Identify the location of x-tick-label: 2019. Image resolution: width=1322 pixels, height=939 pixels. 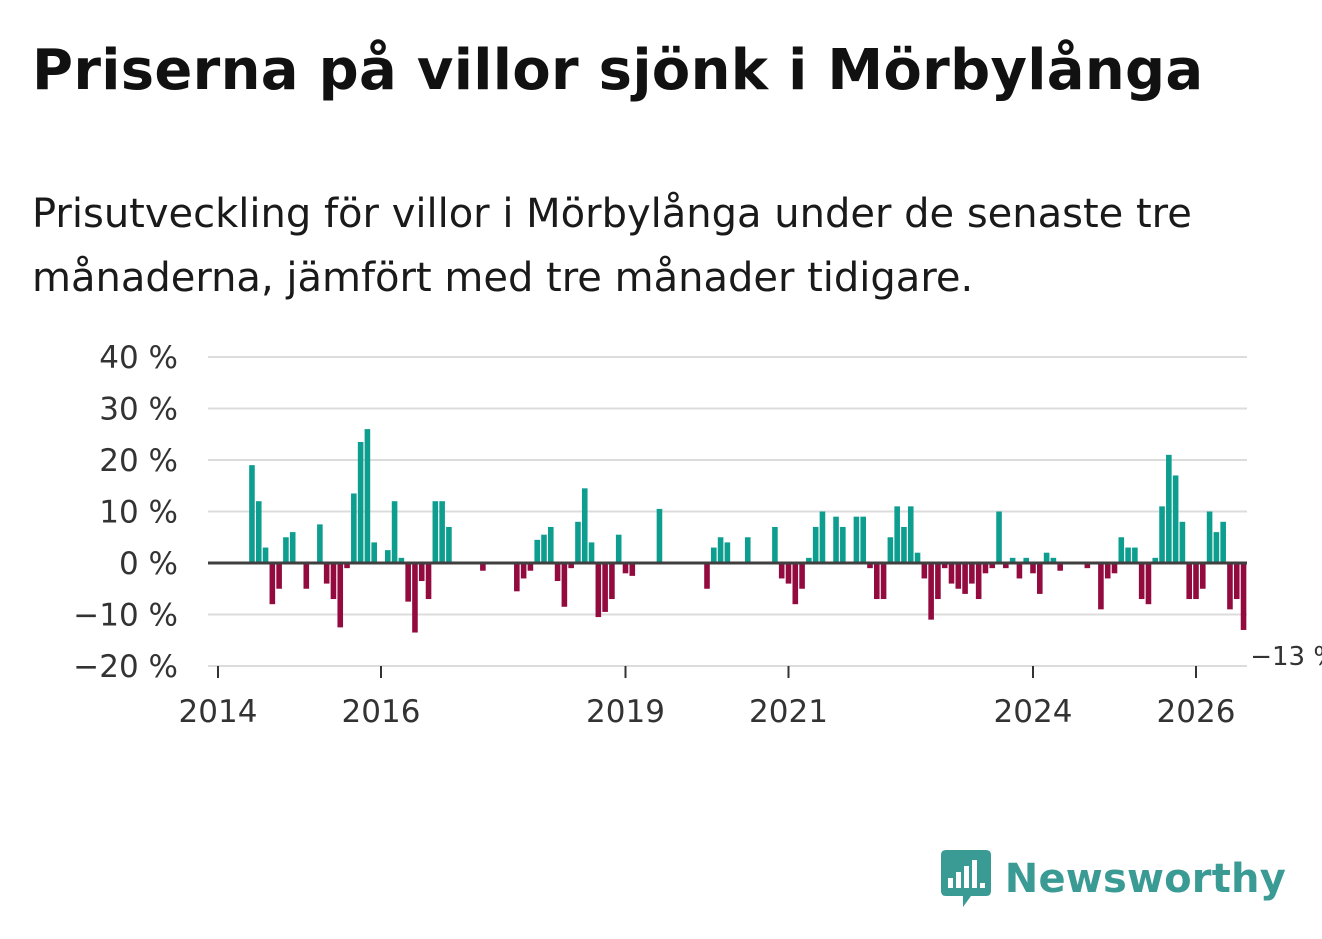
(625, 712).